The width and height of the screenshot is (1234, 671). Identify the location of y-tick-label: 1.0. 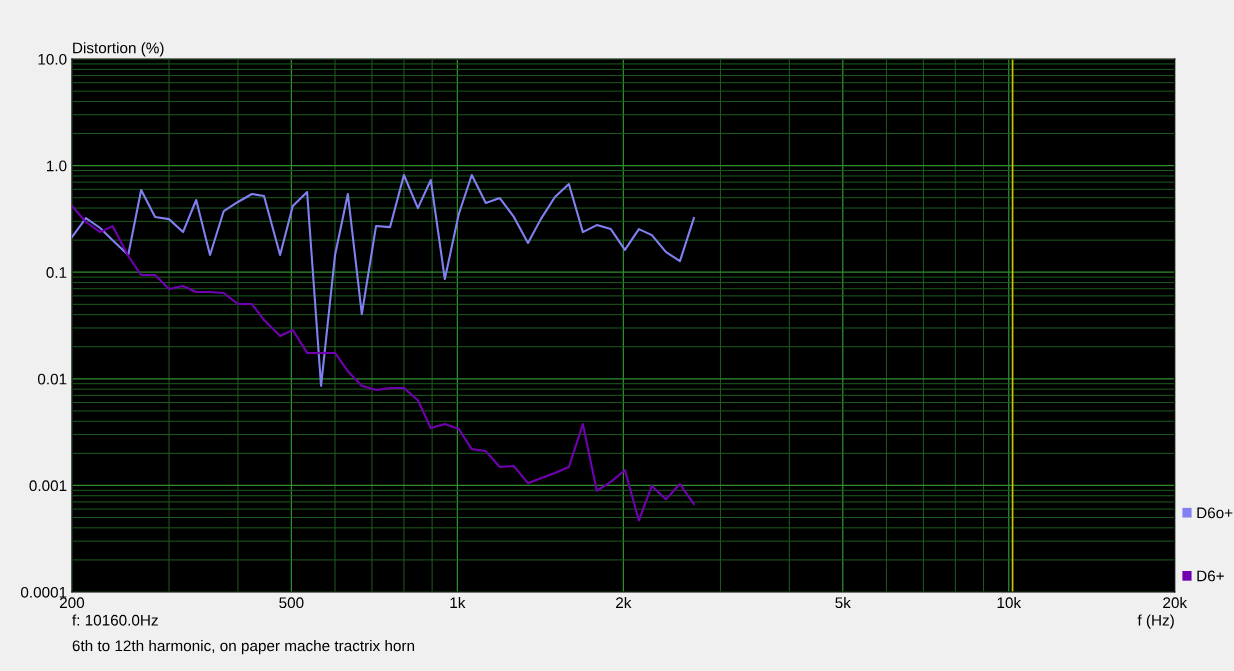
(57, 166).